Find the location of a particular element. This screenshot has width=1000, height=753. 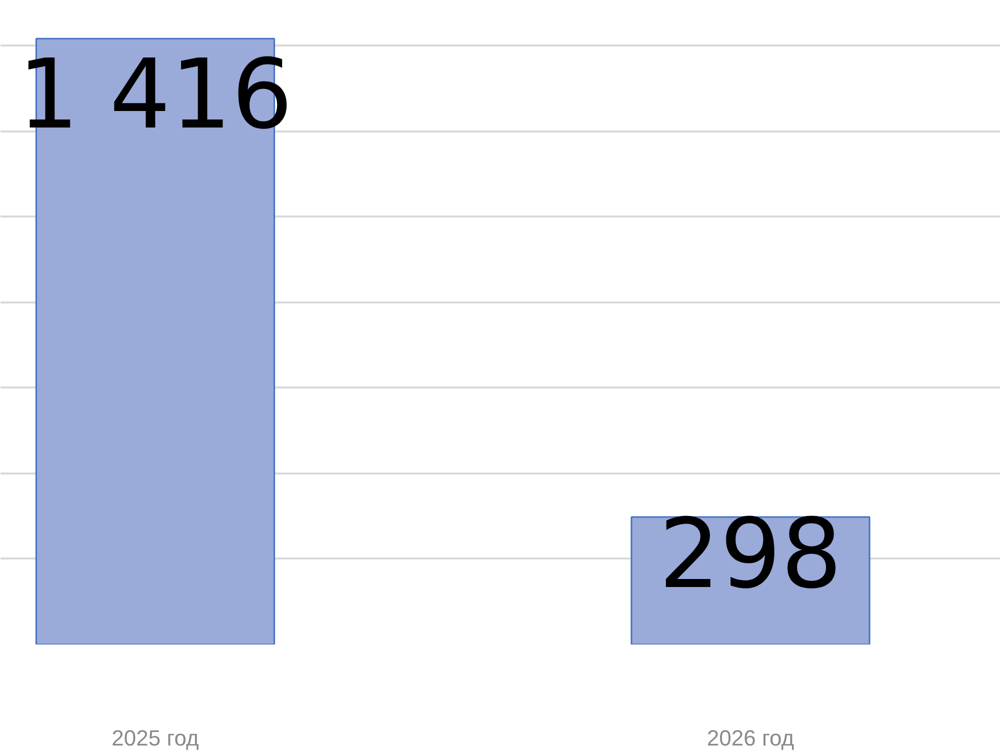

data-label: 1 416 is located at coordinates (155, 94).